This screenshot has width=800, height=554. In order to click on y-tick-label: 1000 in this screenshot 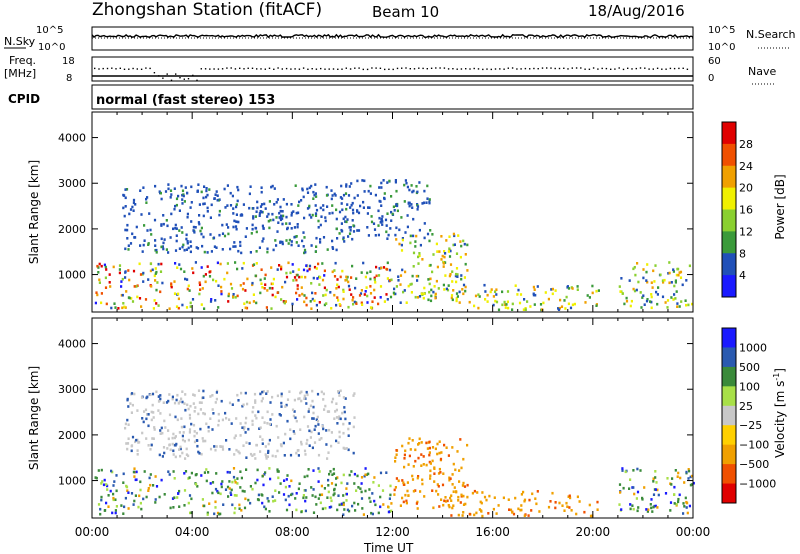, I will do `click(72, 275)`.